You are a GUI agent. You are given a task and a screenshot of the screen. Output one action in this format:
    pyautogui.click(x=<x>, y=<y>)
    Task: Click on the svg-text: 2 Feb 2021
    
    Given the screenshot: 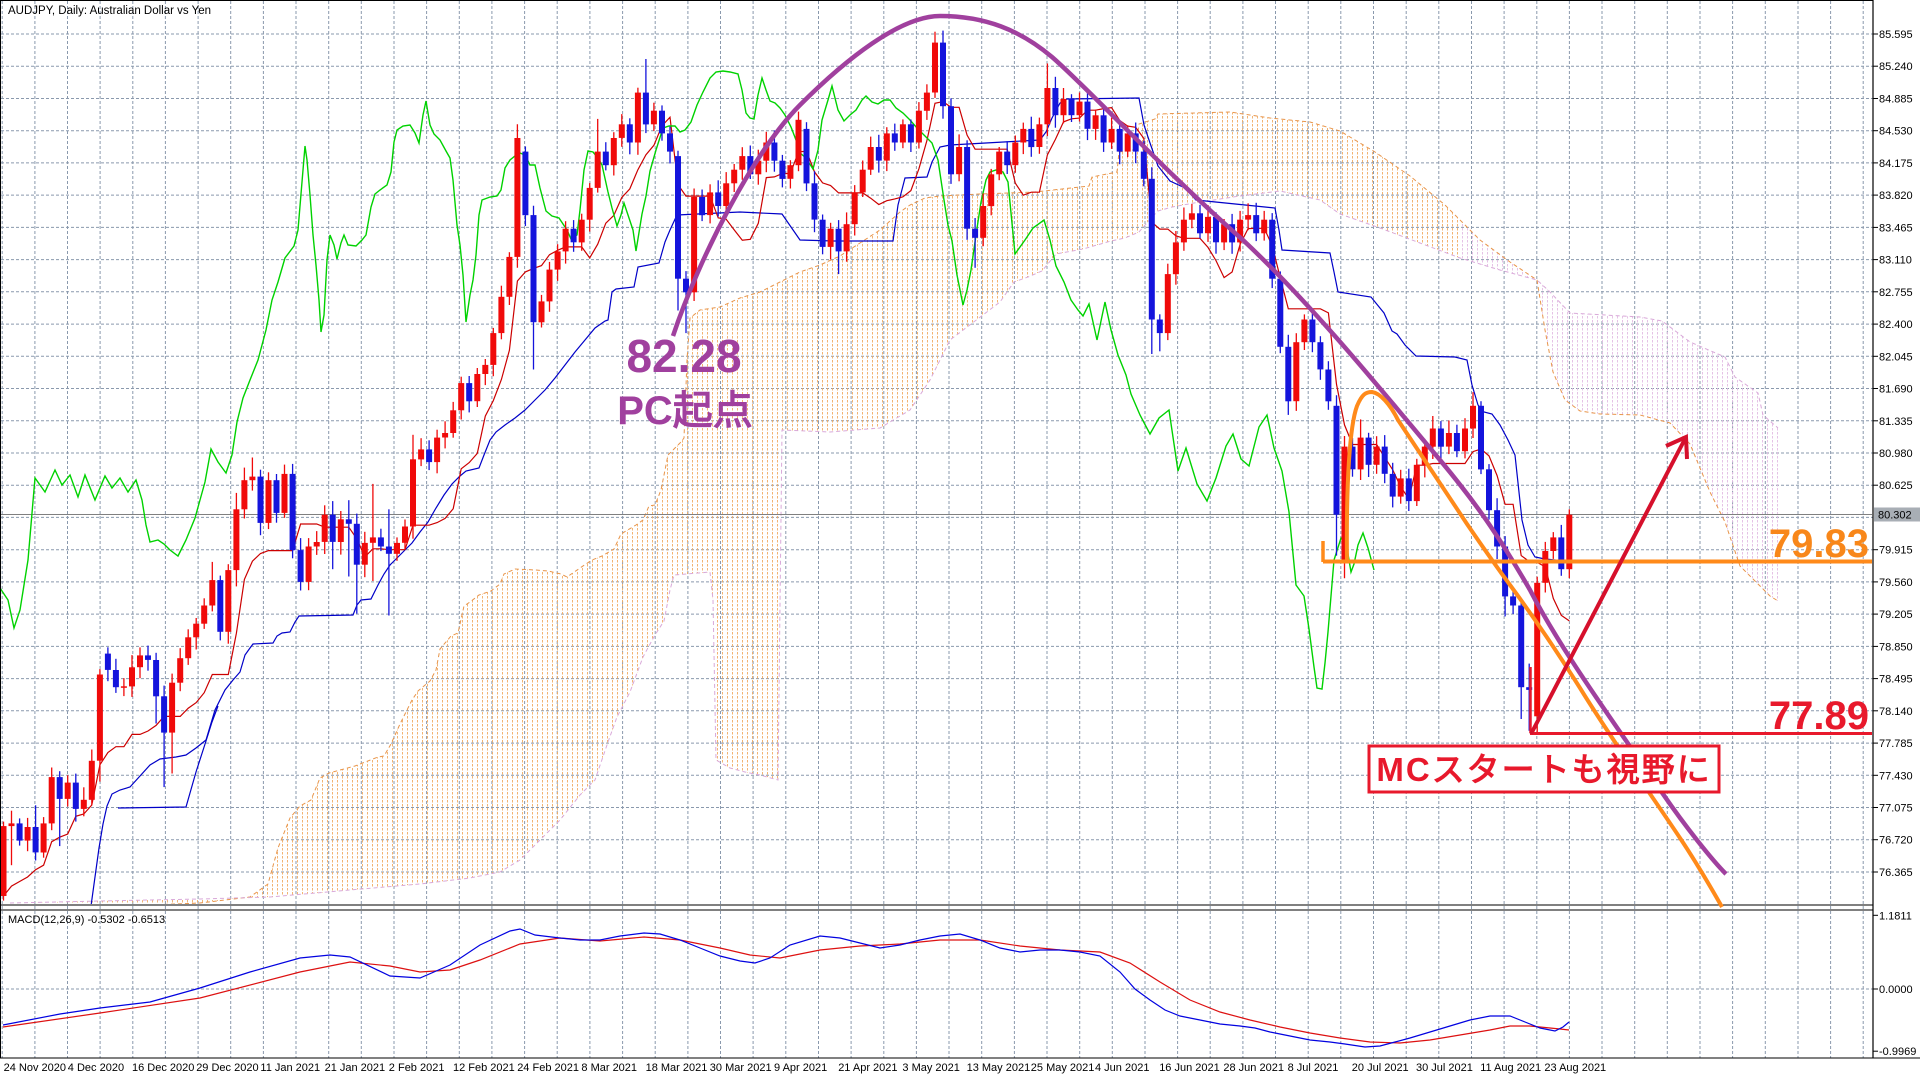 What is the action you would take?
    pyautogui.click(x=417, y=1068)
    